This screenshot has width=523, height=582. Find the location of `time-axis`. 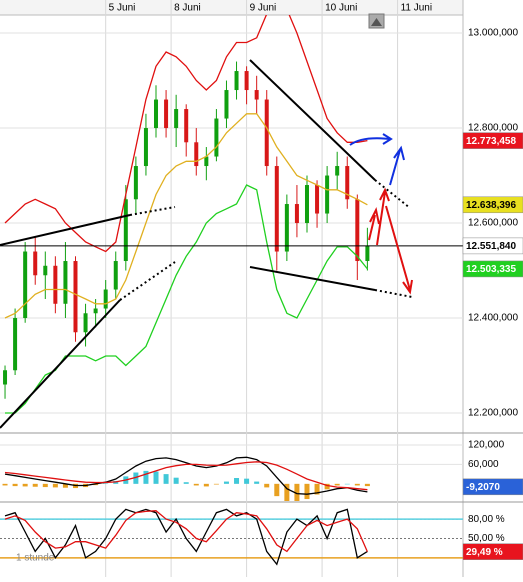

time-axis is located at coordinates (231, 7).